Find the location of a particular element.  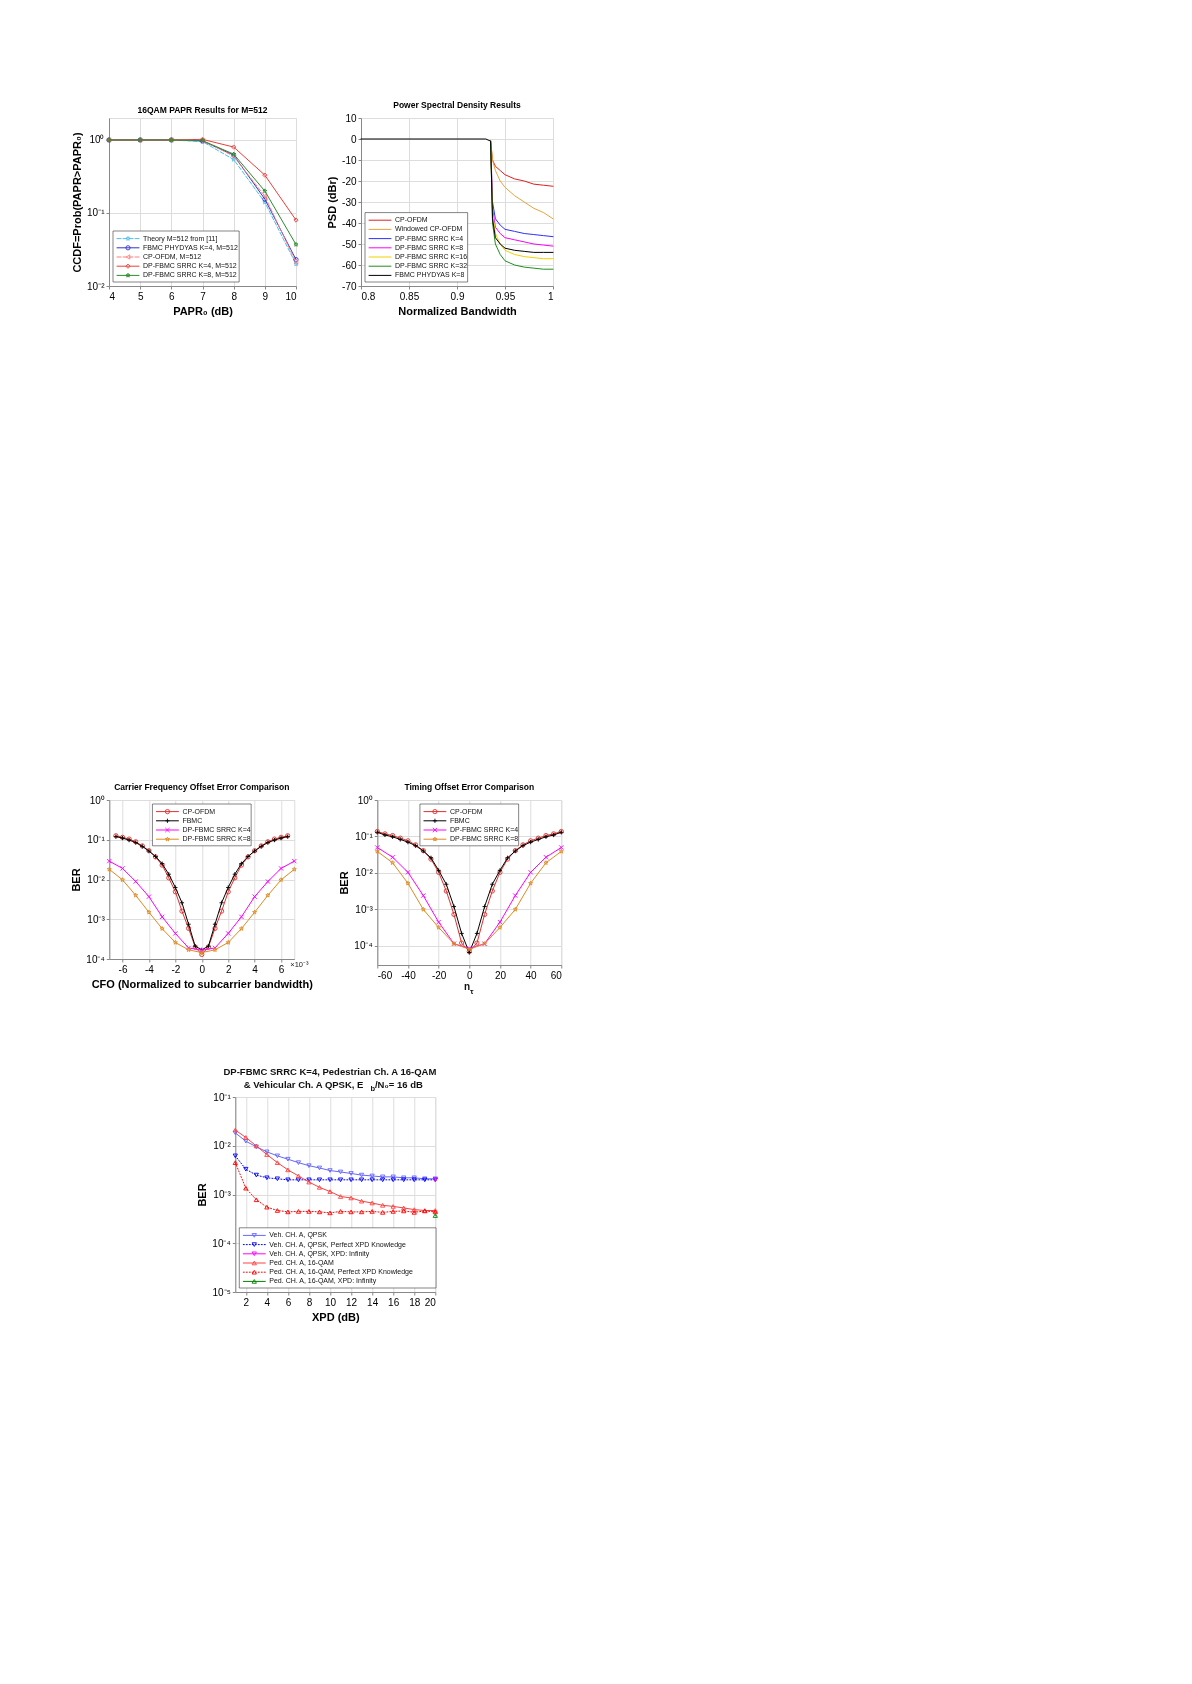

x-tick-label: 7 is located at coordinates (203, 296).